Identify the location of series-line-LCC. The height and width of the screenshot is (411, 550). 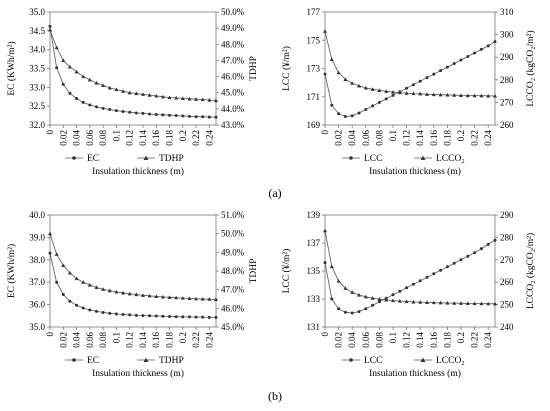
(410, 79).